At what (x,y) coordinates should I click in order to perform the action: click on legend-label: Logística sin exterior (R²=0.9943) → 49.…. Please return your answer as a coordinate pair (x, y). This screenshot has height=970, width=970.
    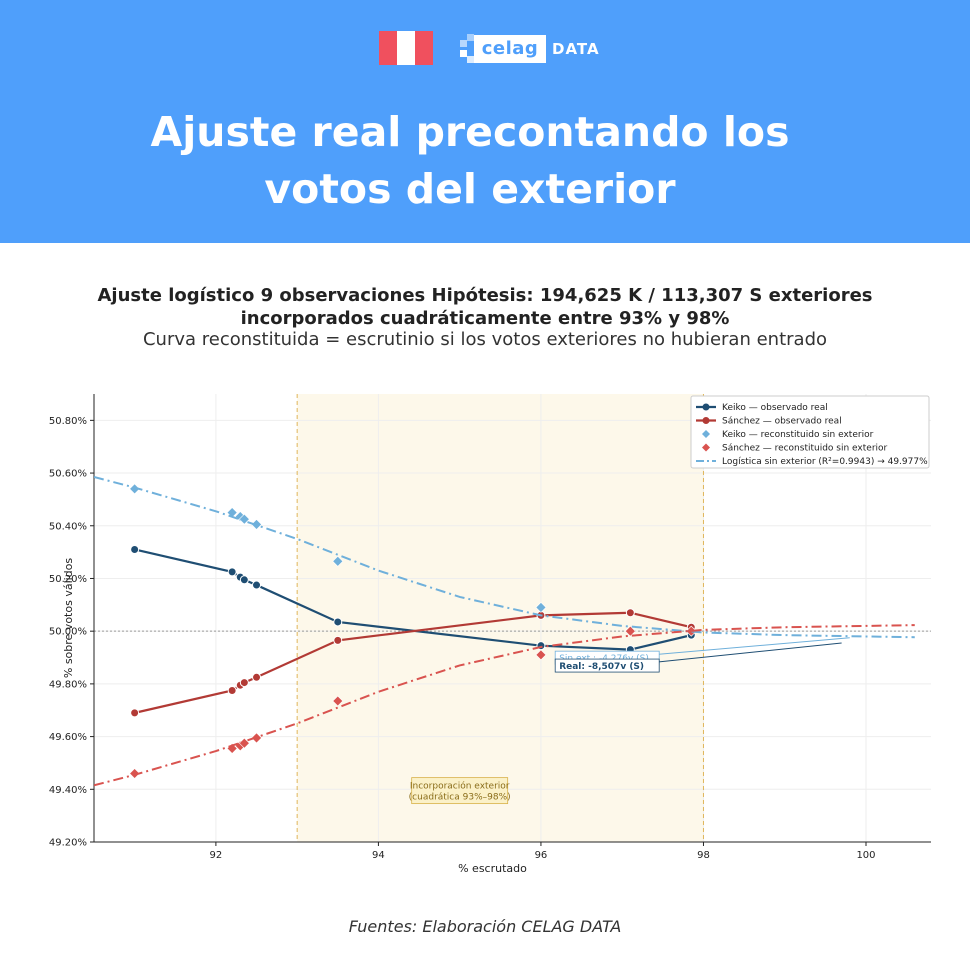
    Looking at the image, I should click on (825, 462).